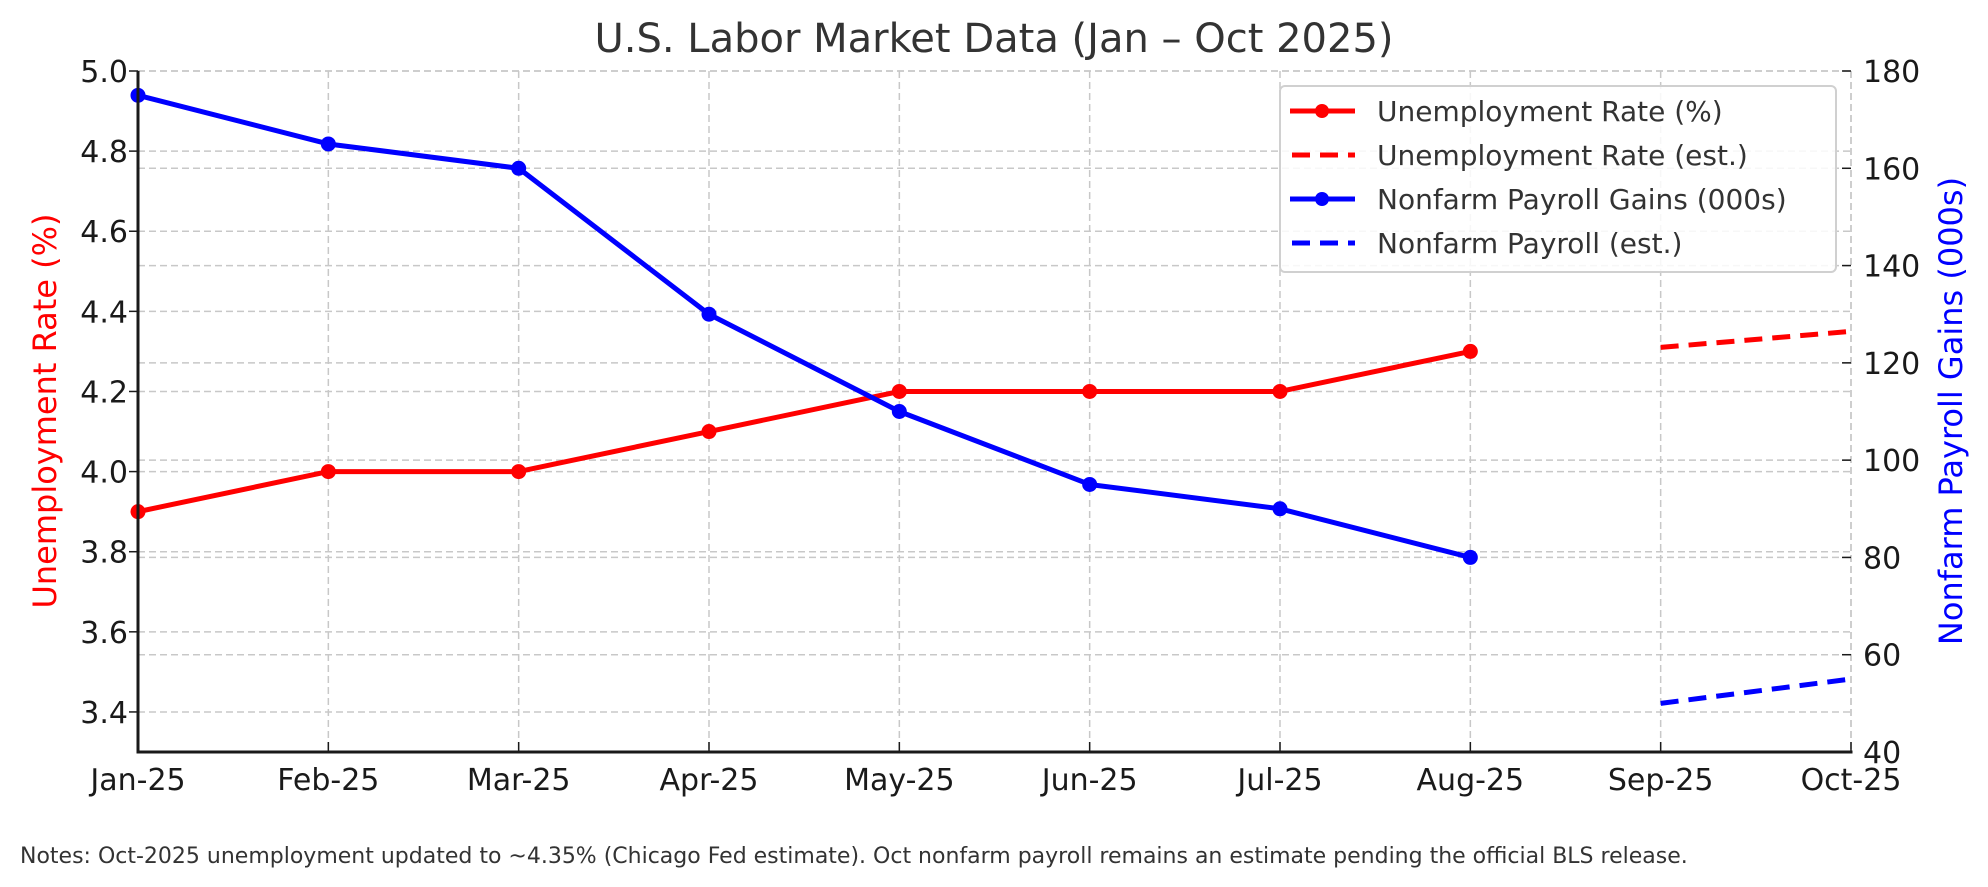 This screenshot has height=887, width=1988. I want to click on left-tick-label: 4.6, so click(104, 232).